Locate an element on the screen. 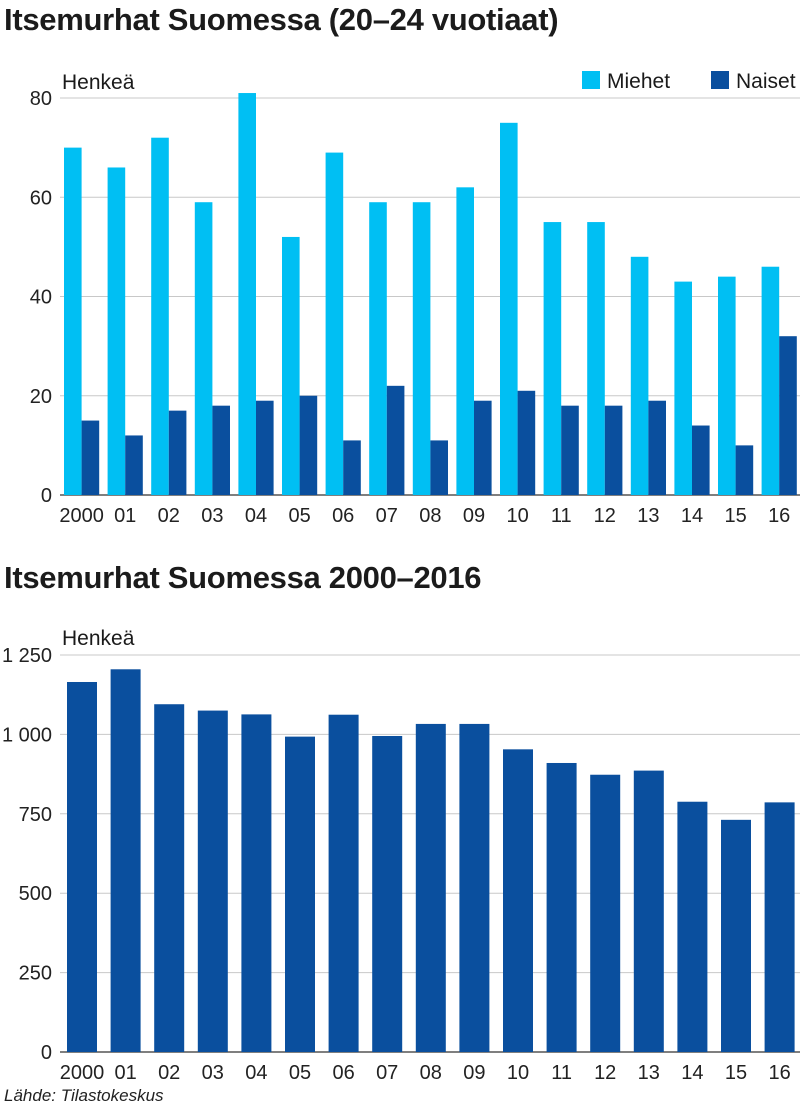  chart1-xtick-label: 04 is located at coordinates (256, 516).